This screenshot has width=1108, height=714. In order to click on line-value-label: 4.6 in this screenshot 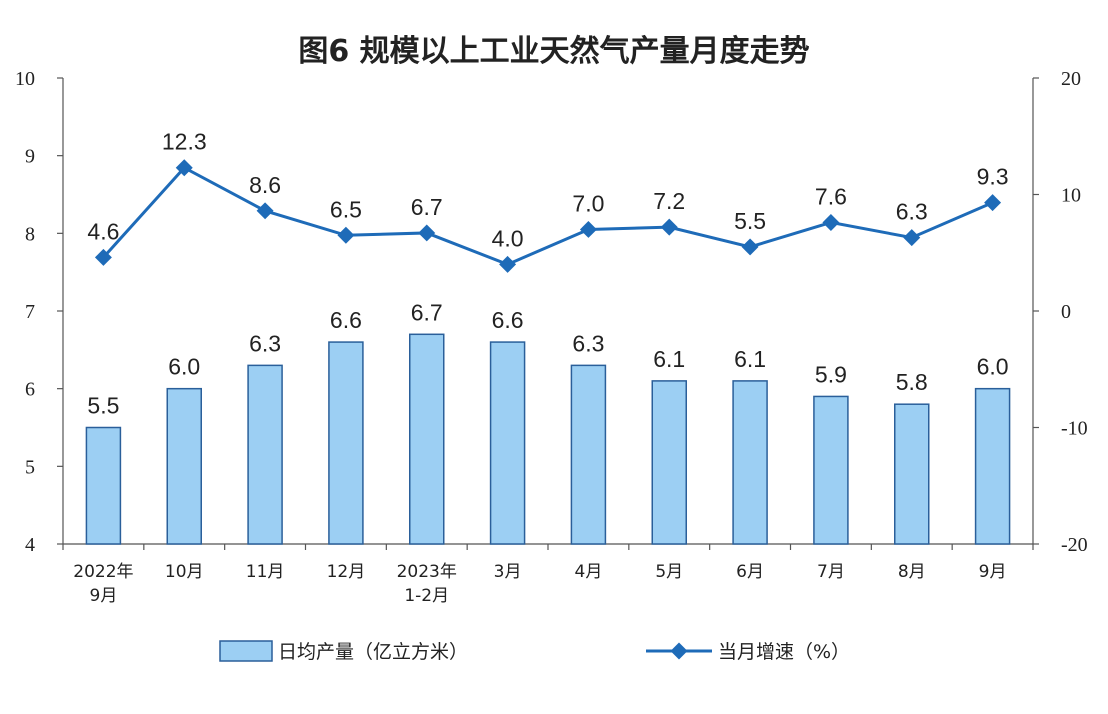, I will do `click(103, 231)`.